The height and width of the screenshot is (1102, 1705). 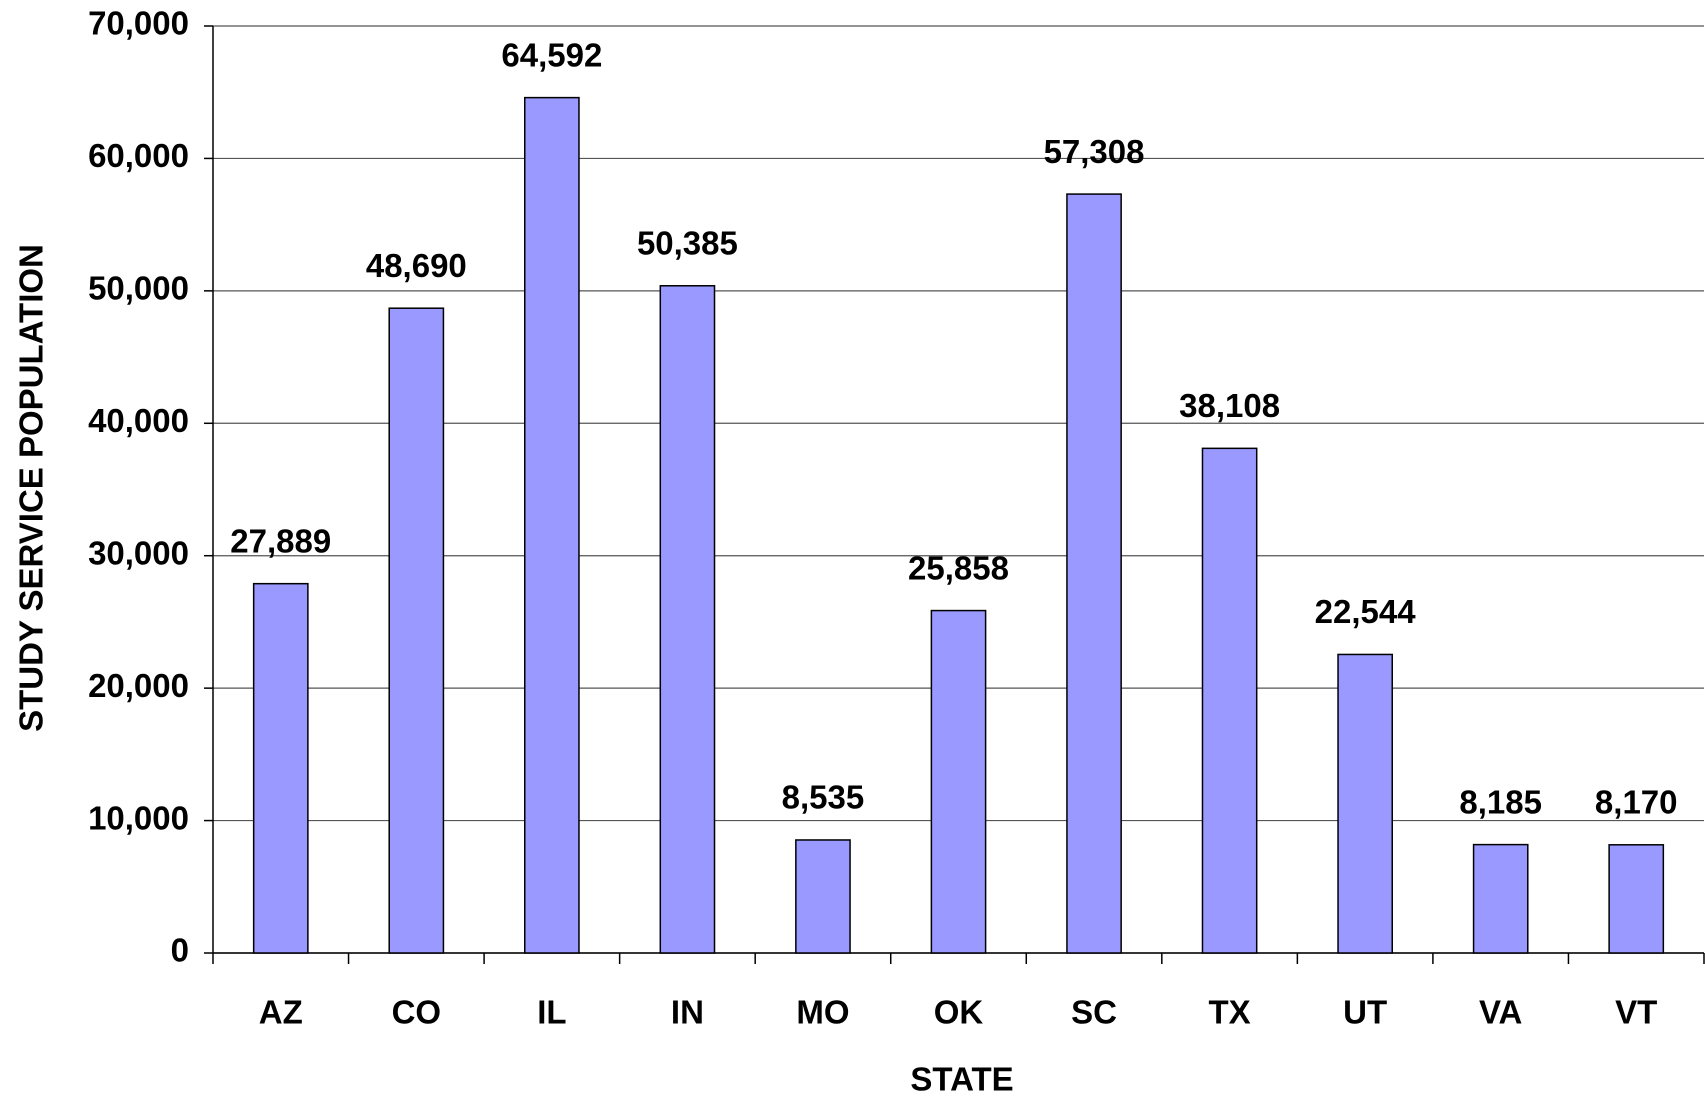 I want to click on value-label: 8,535, so click(x=823, y=797).